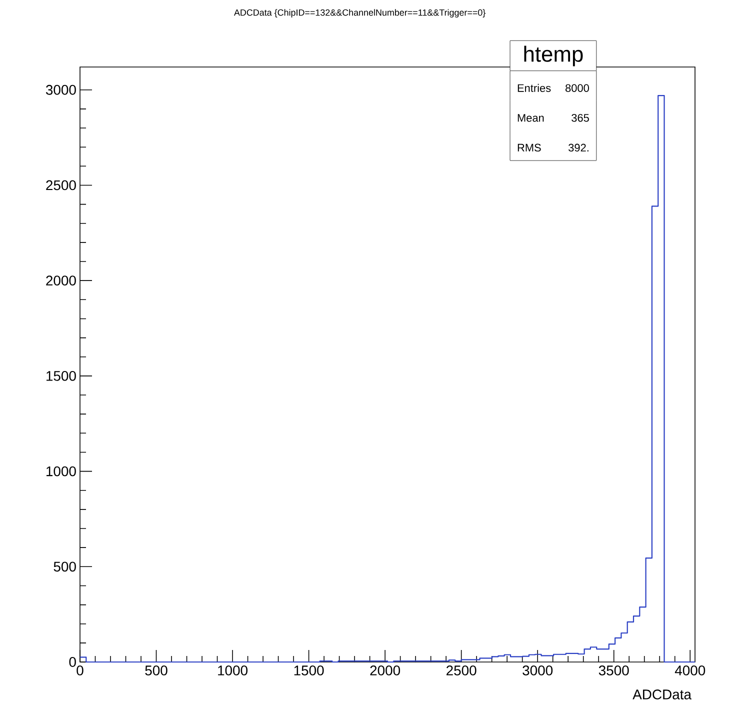 The image size is (734, 715). I want to click on x-tick-label: 1000, so click(233, 671).